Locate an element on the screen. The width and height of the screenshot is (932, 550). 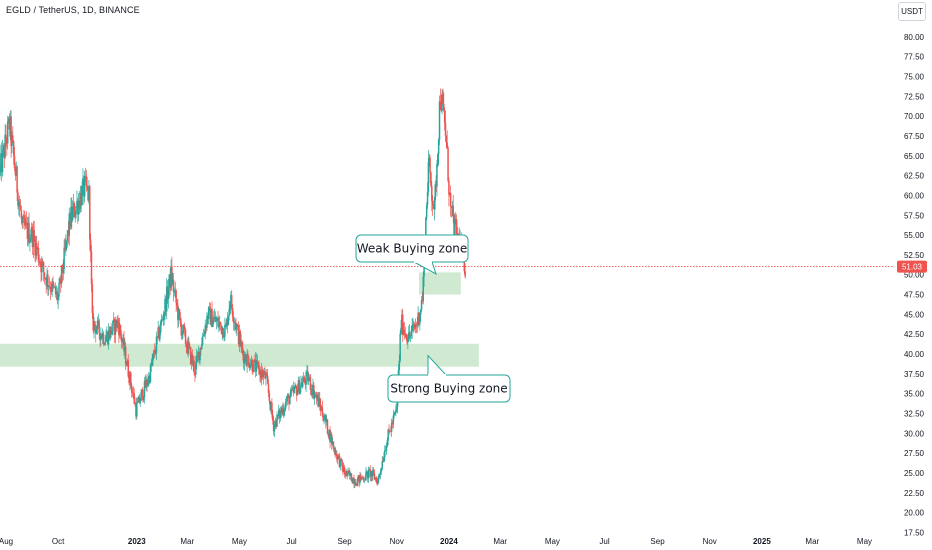
current-price-label: 51.03 is located at coordinates (912, 267).